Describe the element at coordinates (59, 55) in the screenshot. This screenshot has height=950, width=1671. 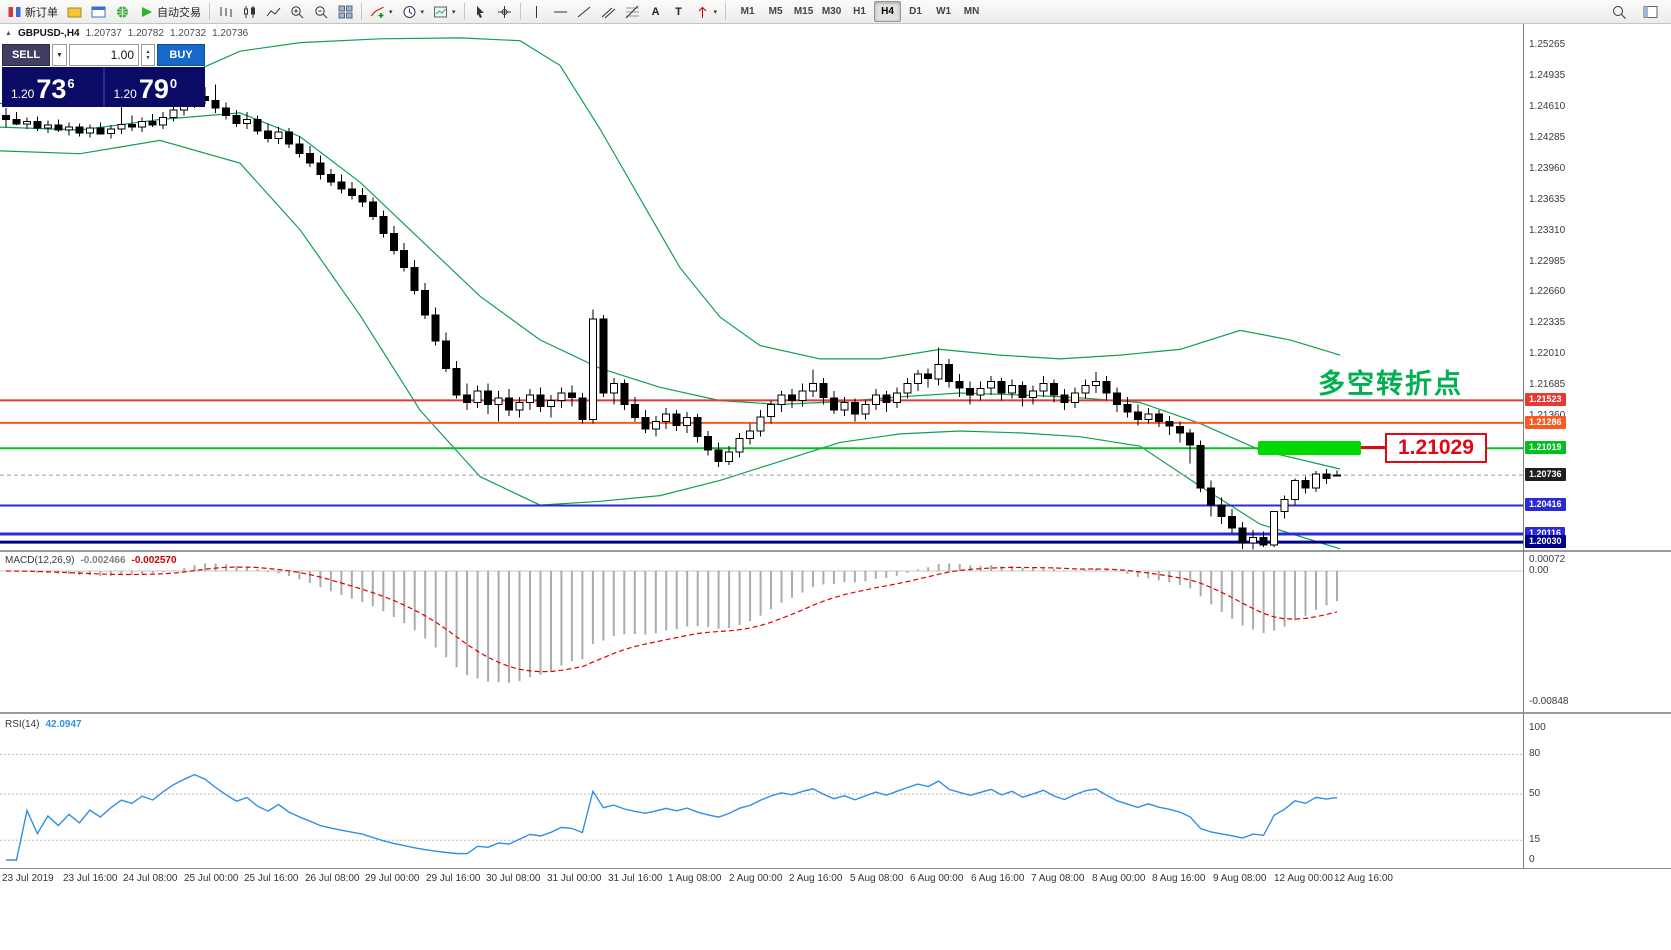
I see `trade-panel-dropdown: ▼` at that location.